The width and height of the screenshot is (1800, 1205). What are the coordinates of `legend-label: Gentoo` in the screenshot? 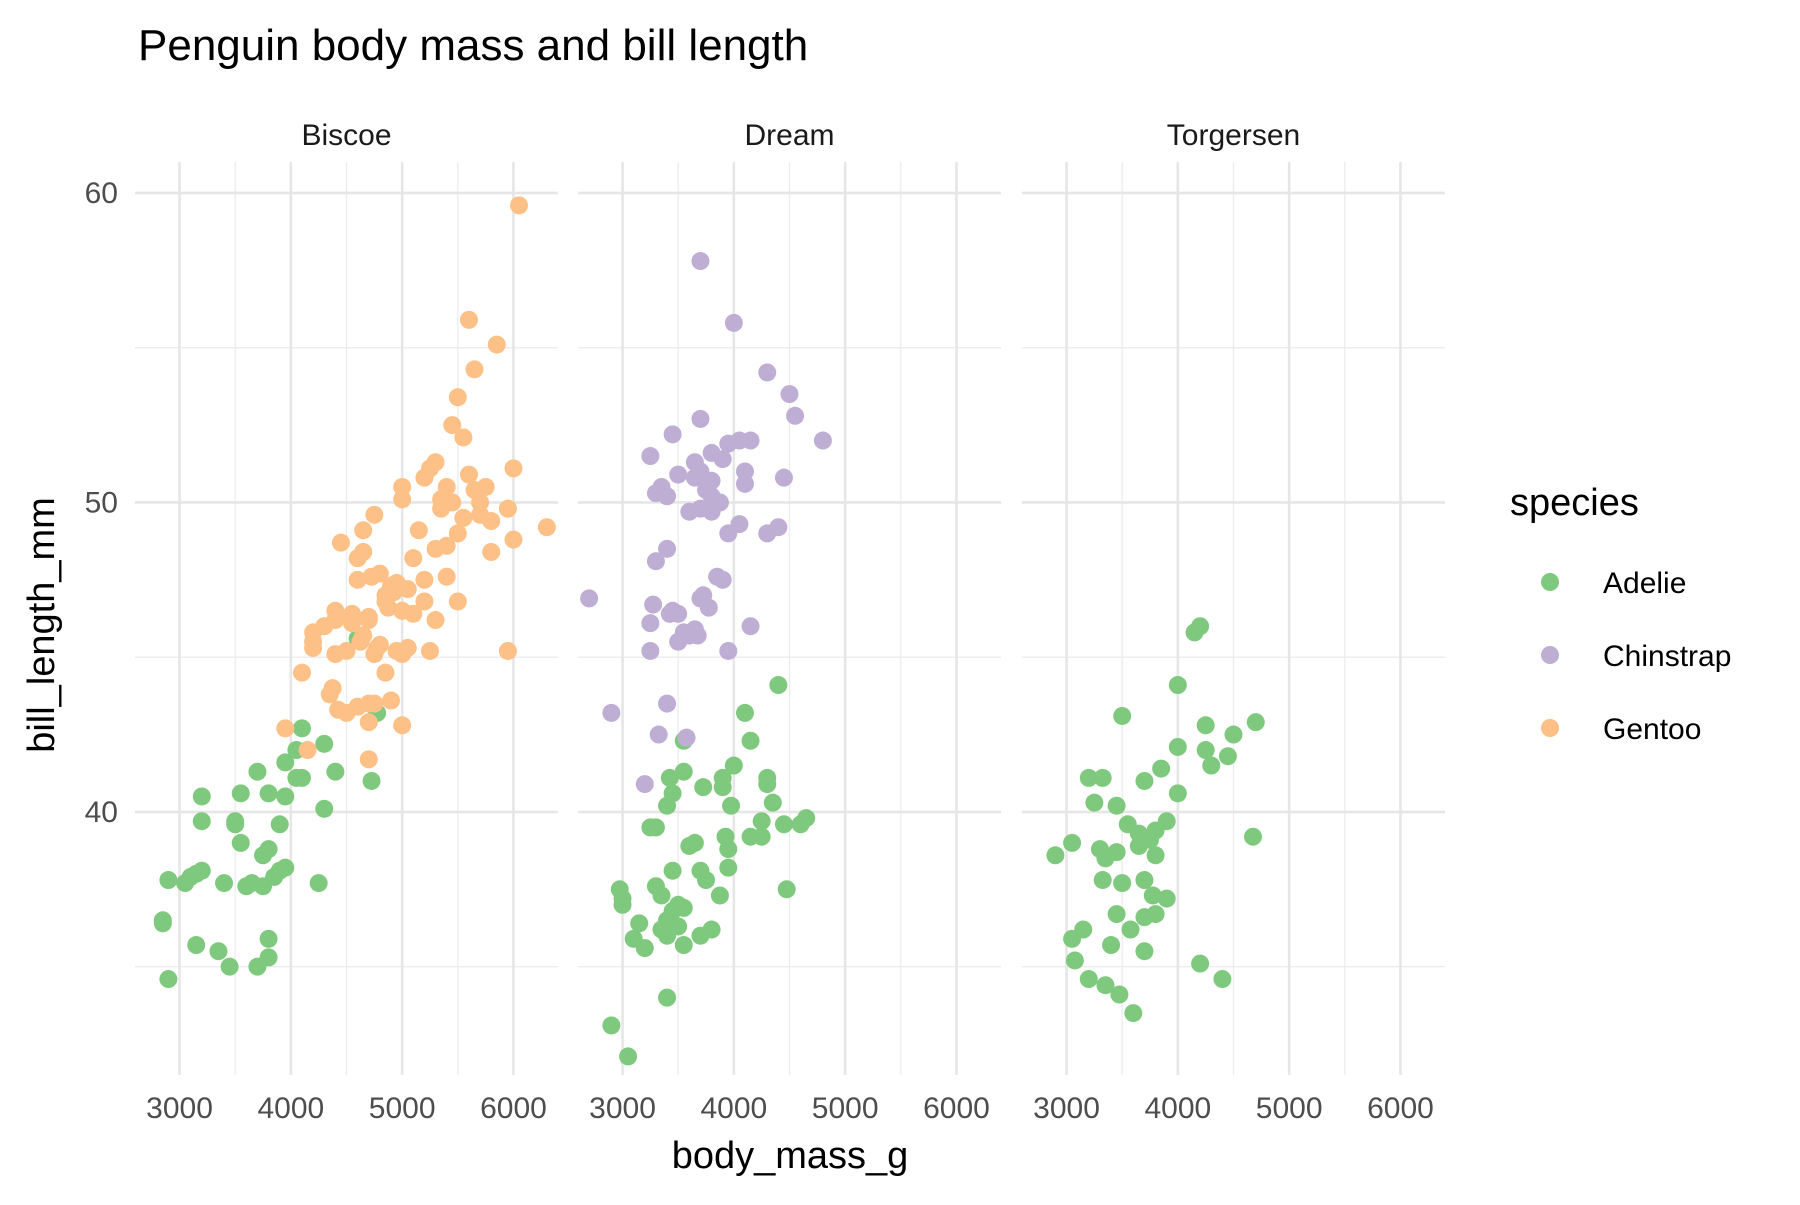 It's located at (1652, 729).